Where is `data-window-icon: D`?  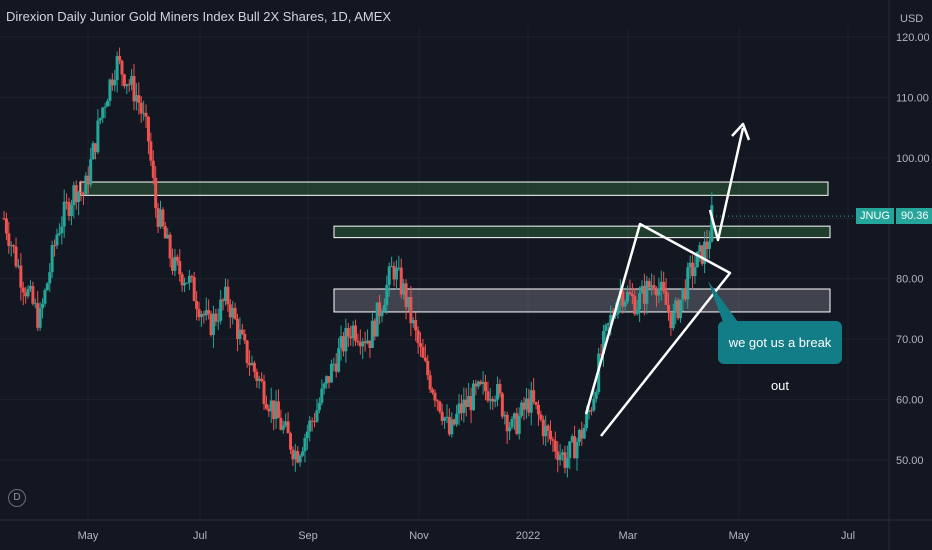
data-window-icon: D is located at coordinates (17, 498).